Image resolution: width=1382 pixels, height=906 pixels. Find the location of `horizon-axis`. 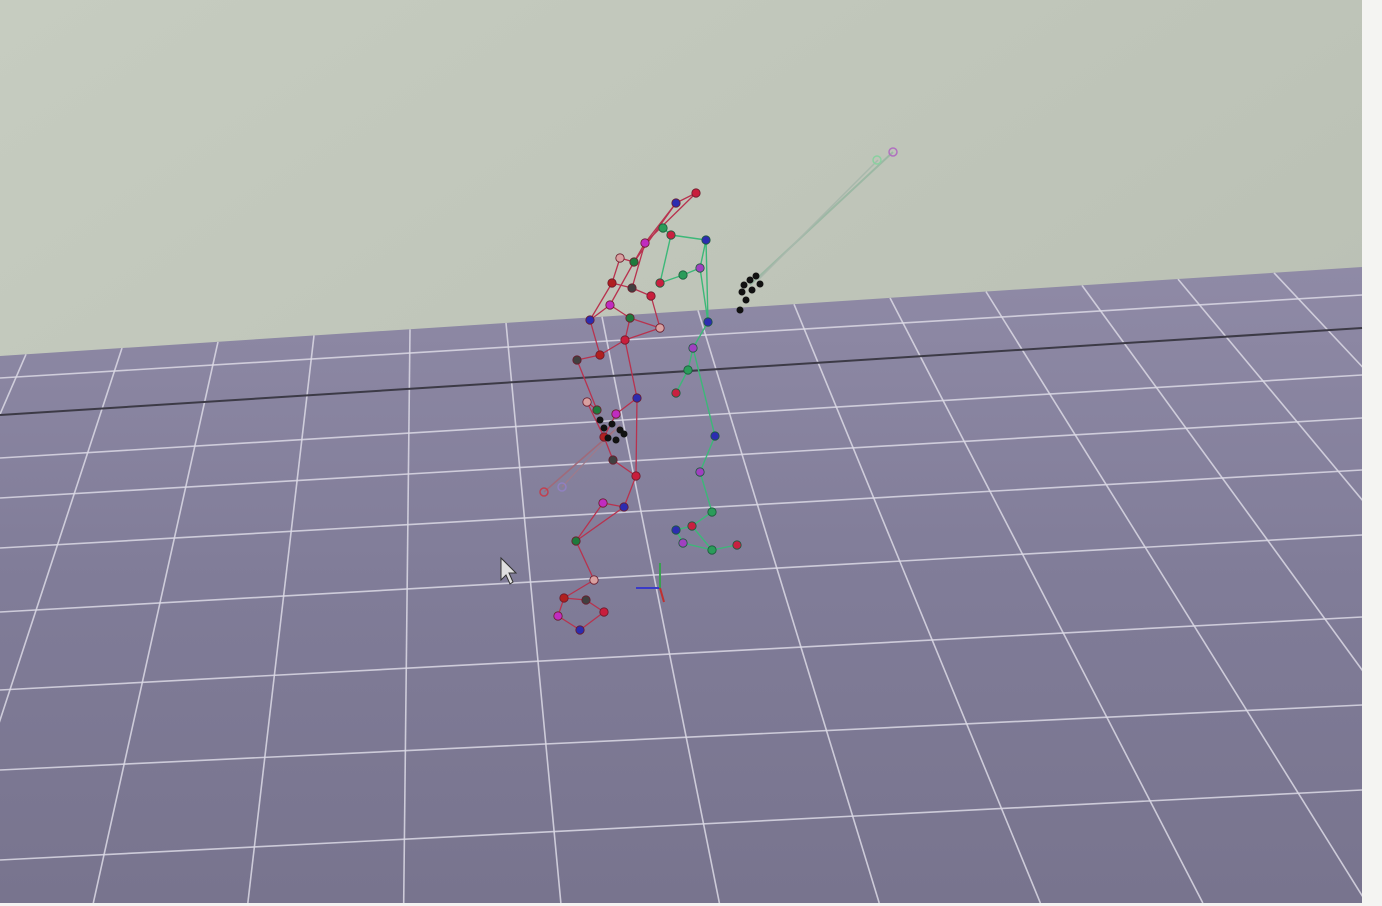

horizon-axis is located at coordinates (681, 371).